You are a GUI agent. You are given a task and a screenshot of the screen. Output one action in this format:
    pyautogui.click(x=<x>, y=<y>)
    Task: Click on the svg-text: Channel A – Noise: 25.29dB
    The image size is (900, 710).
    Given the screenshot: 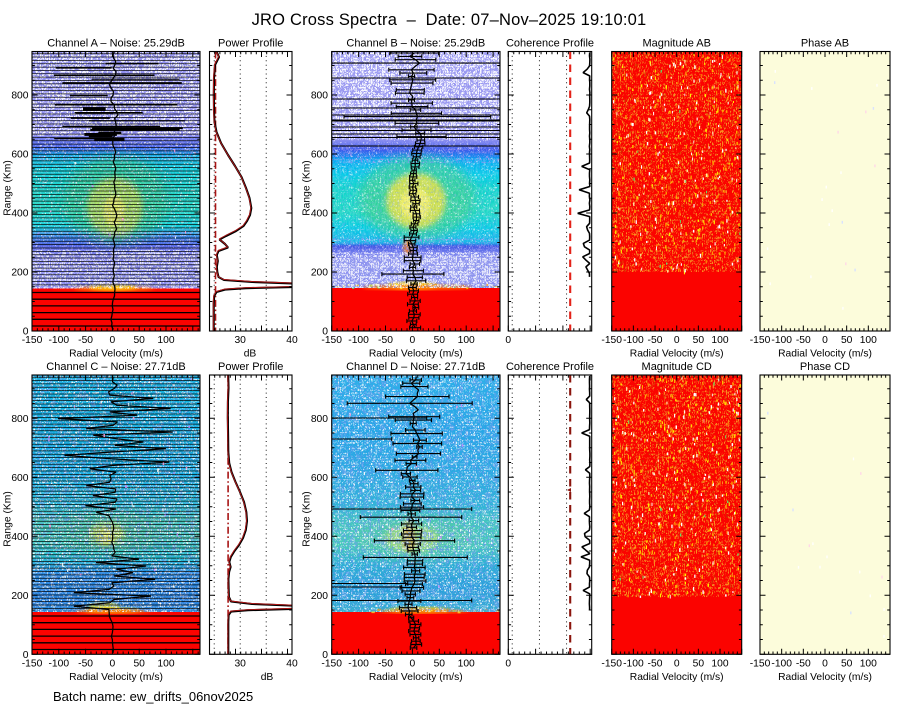 What is the action you would take?
    pyautogui.click(x=116, y=44)
    